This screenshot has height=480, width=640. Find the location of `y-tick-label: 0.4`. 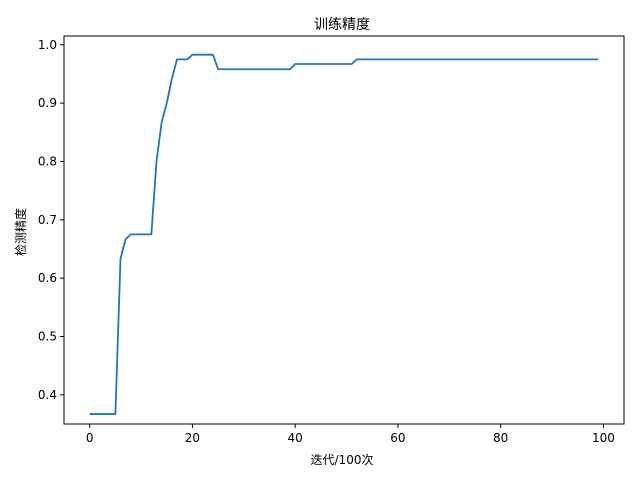

y-tick-label: 0.4 is located at coordinates (47, 395).